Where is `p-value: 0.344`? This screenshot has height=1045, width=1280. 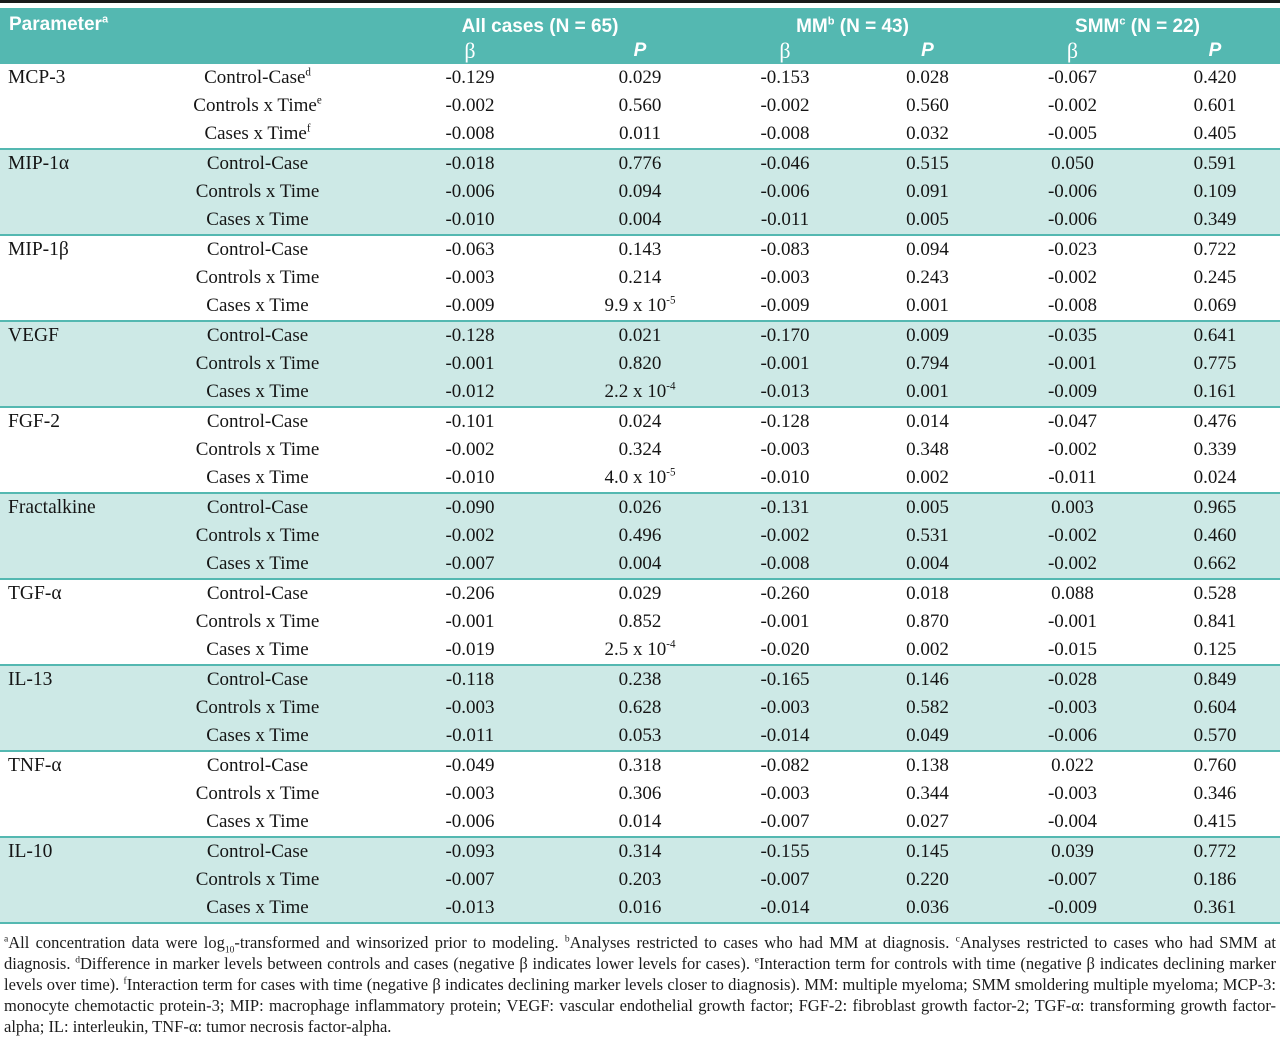 p-value: 0.344 is located at coordinates (927, 793).